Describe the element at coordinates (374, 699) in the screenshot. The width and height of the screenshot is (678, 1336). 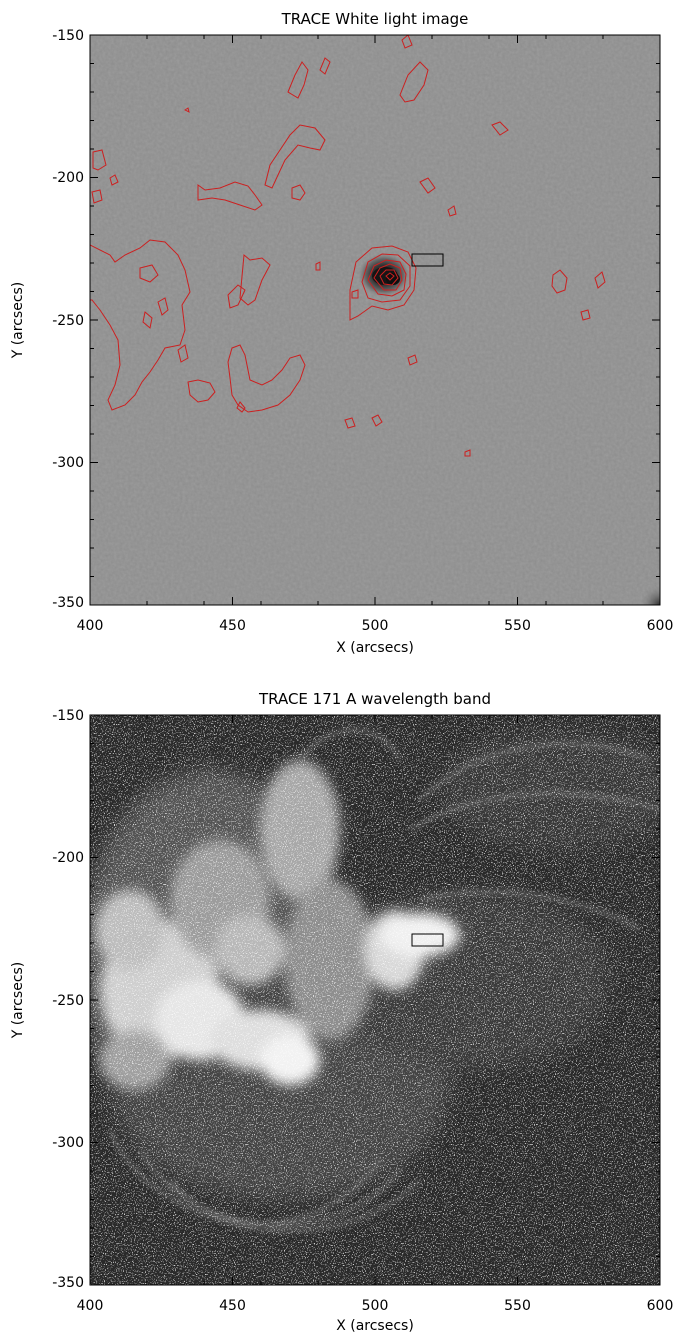
I see `panel-title: TRACE 171 A wavelength band` at that location.